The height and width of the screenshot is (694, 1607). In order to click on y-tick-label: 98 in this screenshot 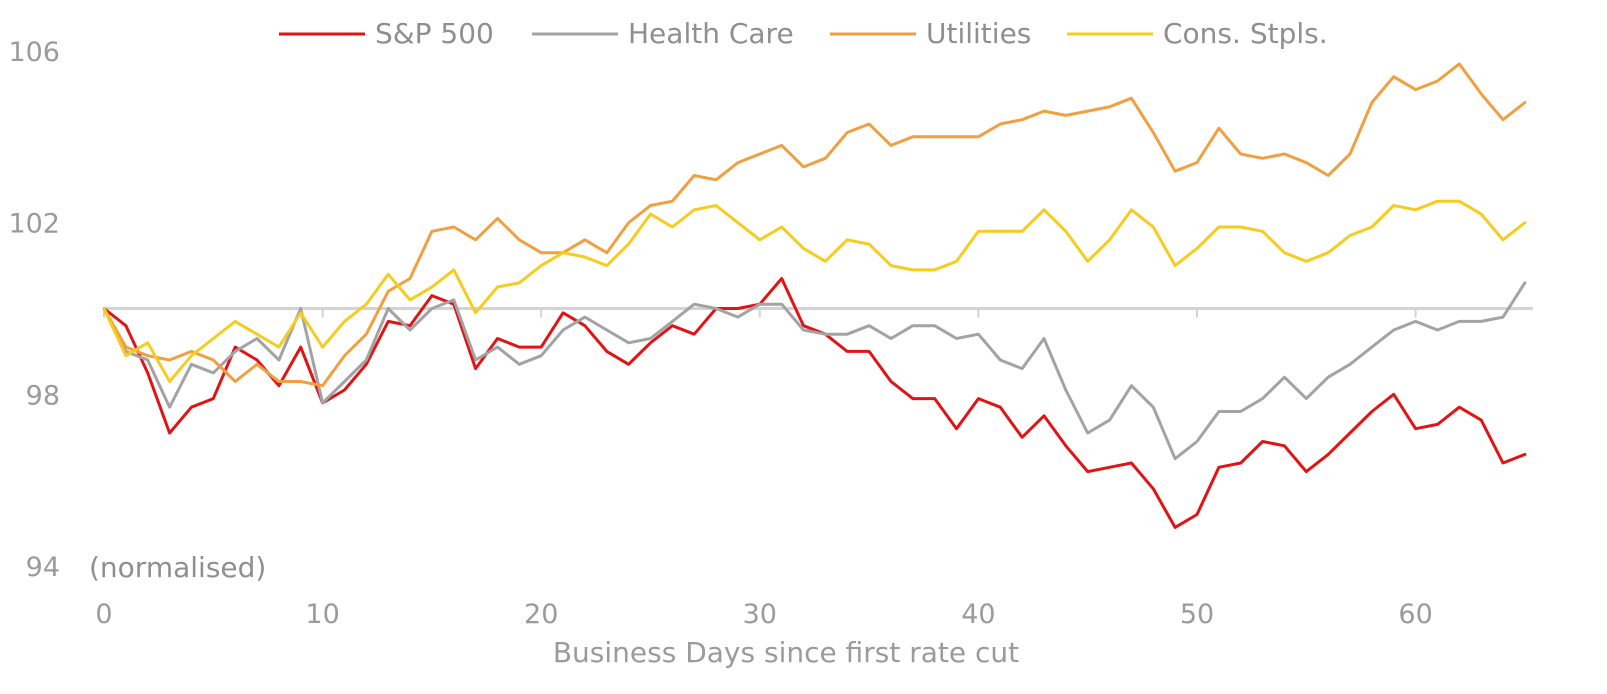, I will do `click(43, 395)`.